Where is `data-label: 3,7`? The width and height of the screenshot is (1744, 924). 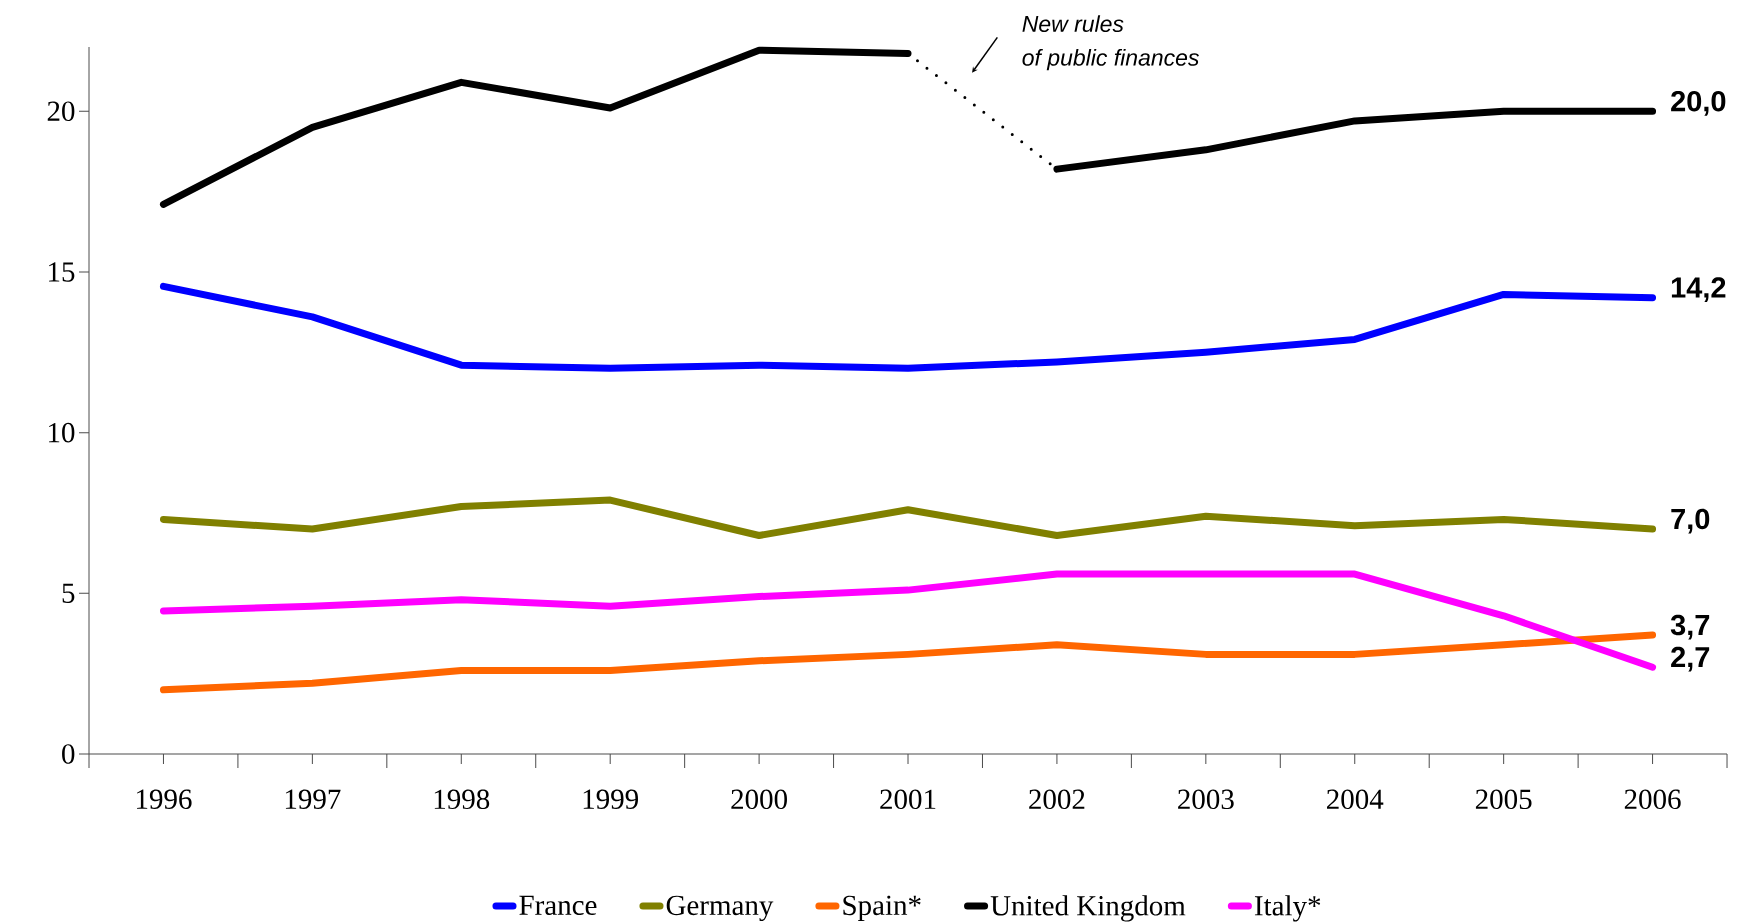 data-label: 3,7 is located at coordinates (1690, 627).